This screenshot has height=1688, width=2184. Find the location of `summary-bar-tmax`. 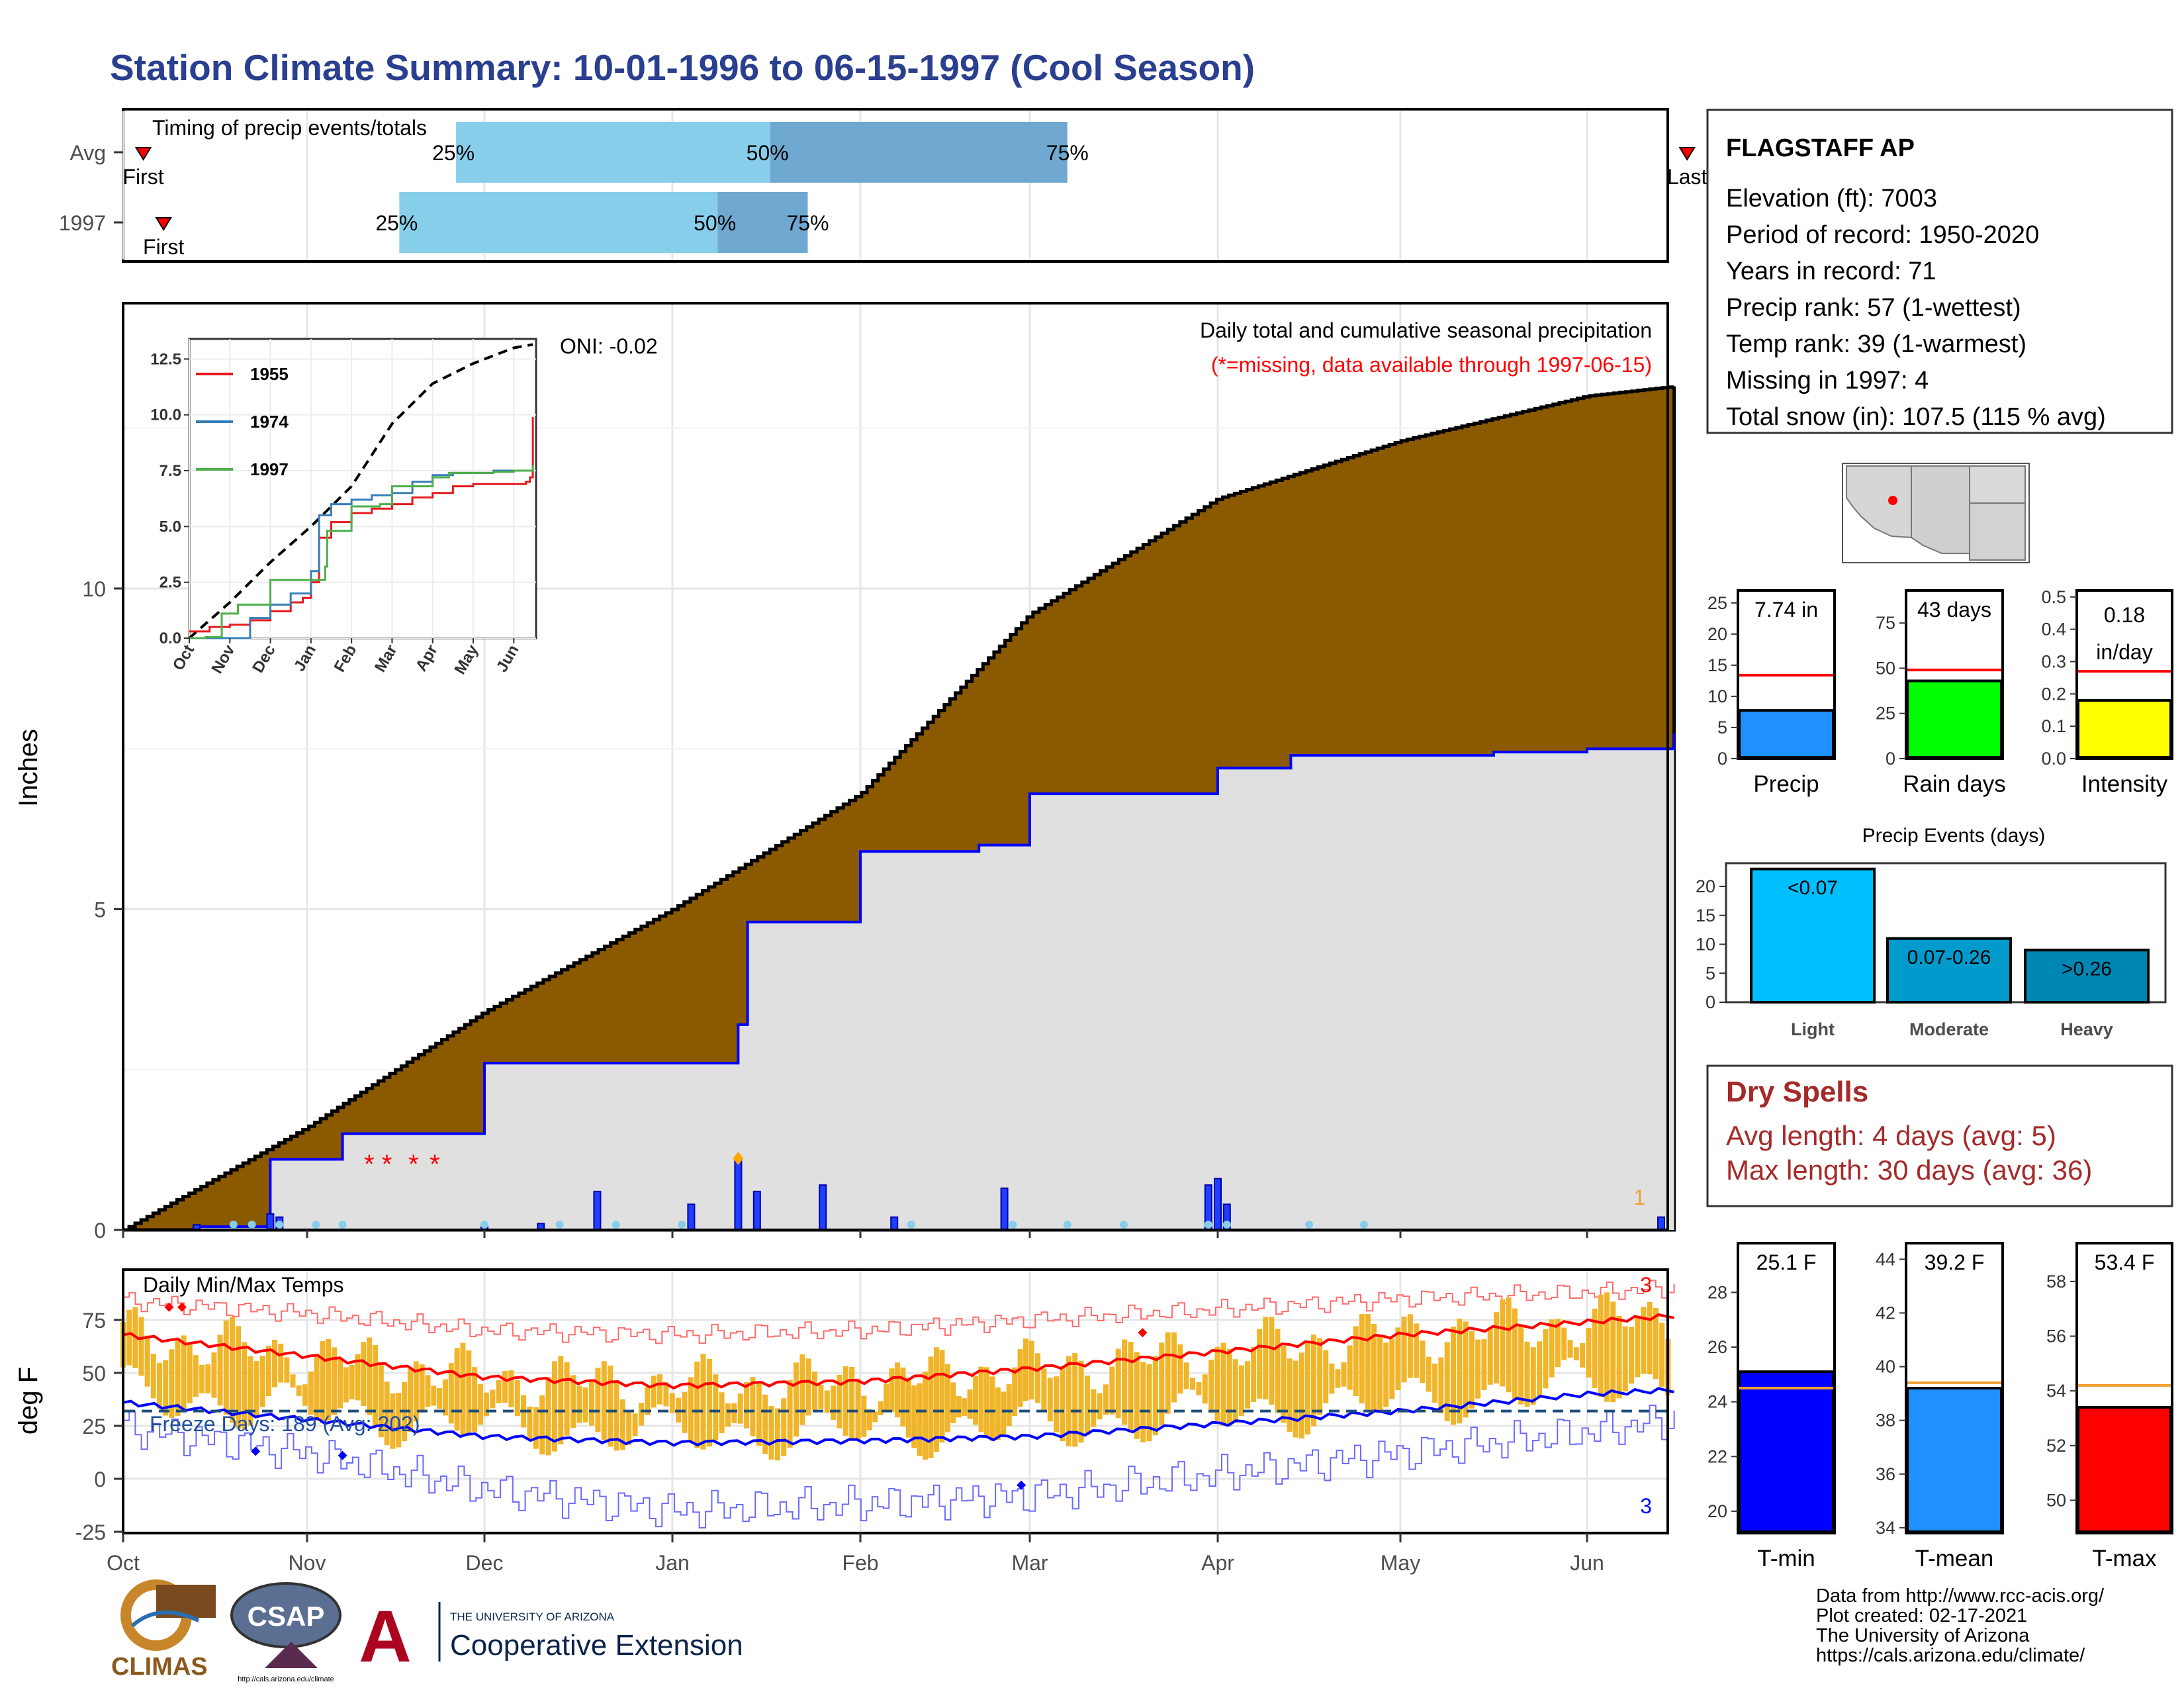

summary-bar-tmax is located at coordinates (2124, 1469).